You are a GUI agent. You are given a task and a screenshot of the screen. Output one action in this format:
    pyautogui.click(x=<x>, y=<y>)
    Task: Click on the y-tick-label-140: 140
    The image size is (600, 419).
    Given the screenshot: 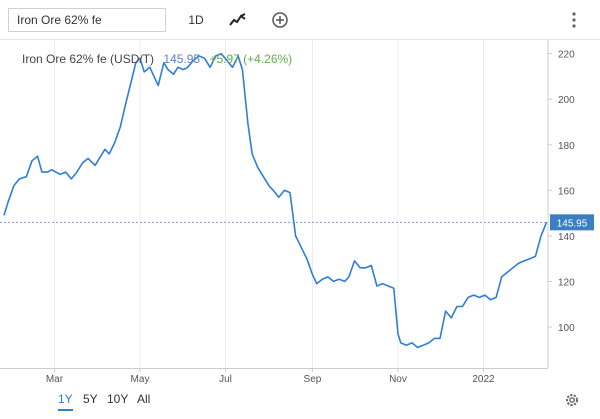 What is the action you would take?
    pyautogui.click(x=566, y=237)
    